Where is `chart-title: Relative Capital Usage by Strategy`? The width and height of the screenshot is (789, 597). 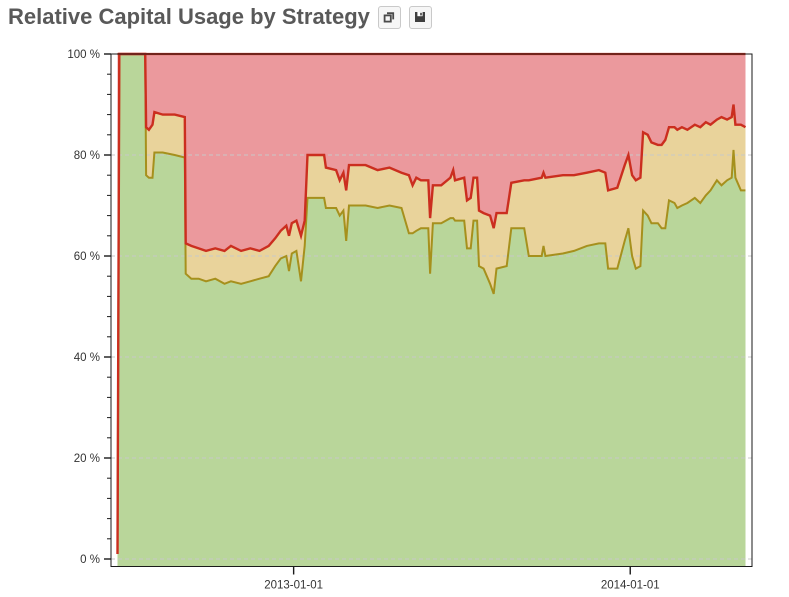
chart-title: Relative Capital Usage by Strategy is located at coordinates (189, 16).